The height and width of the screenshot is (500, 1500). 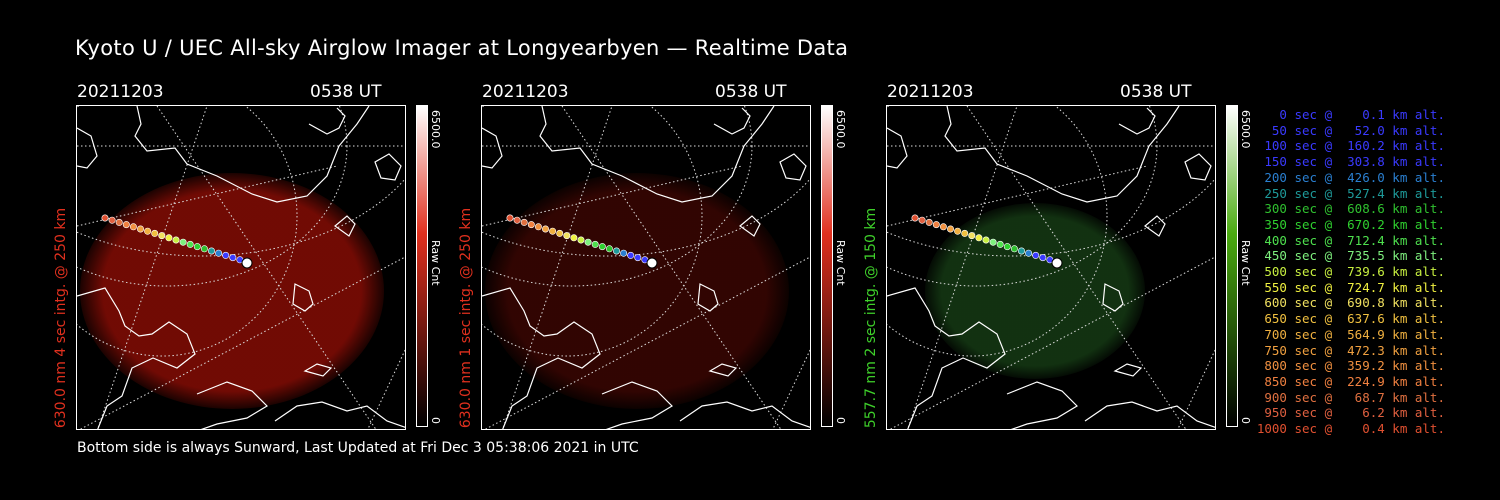 I want to click on legend-entry: 250 sec @ 527.4 km alt., so click(x=1350, y=193).